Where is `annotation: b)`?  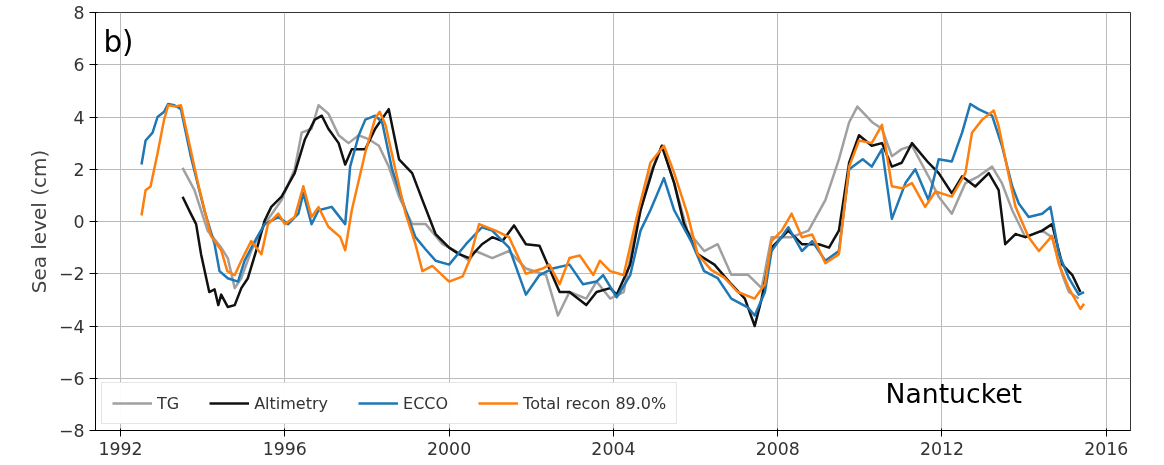 annotation: b) is located at coordinates (118, 41).